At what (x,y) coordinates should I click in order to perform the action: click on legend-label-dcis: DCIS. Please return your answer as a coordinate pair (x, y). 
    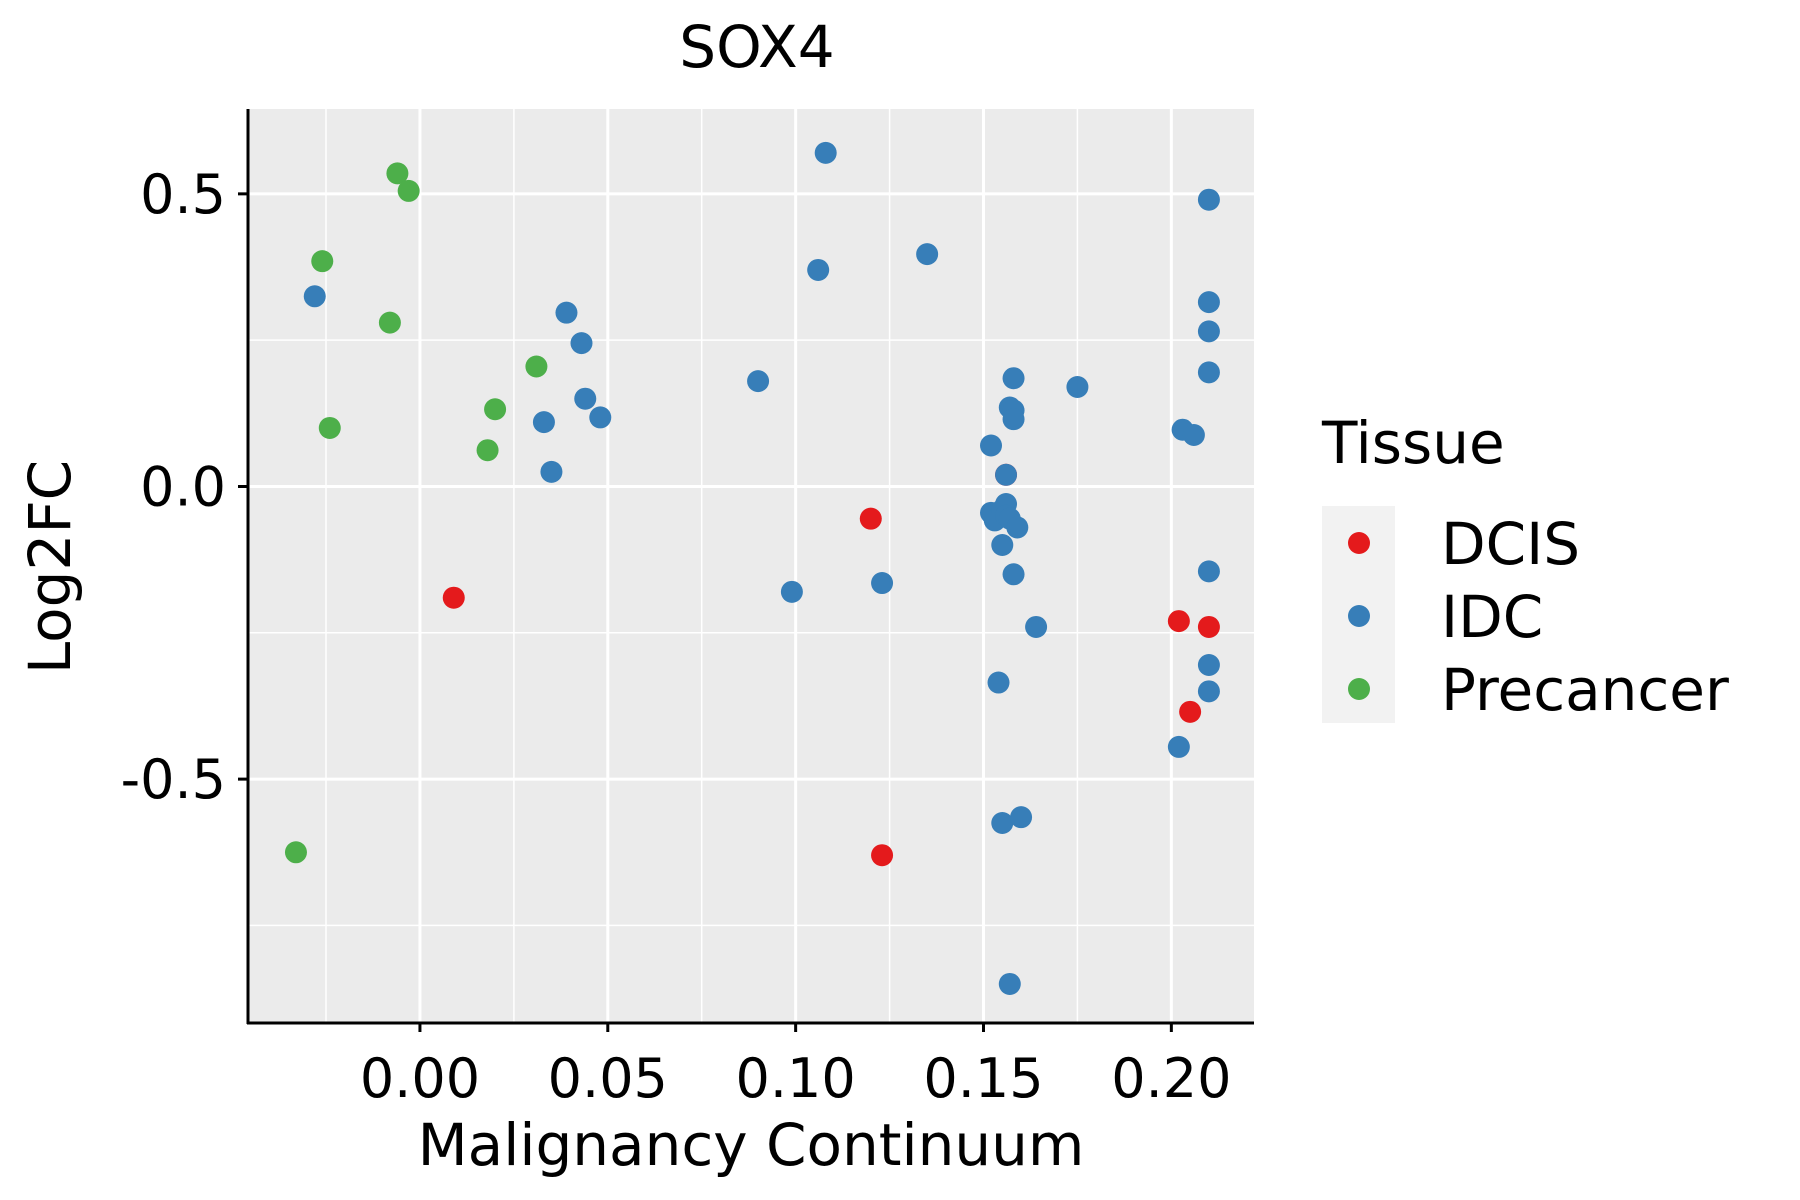
    Looking at the image, I should click on (1510, 544).